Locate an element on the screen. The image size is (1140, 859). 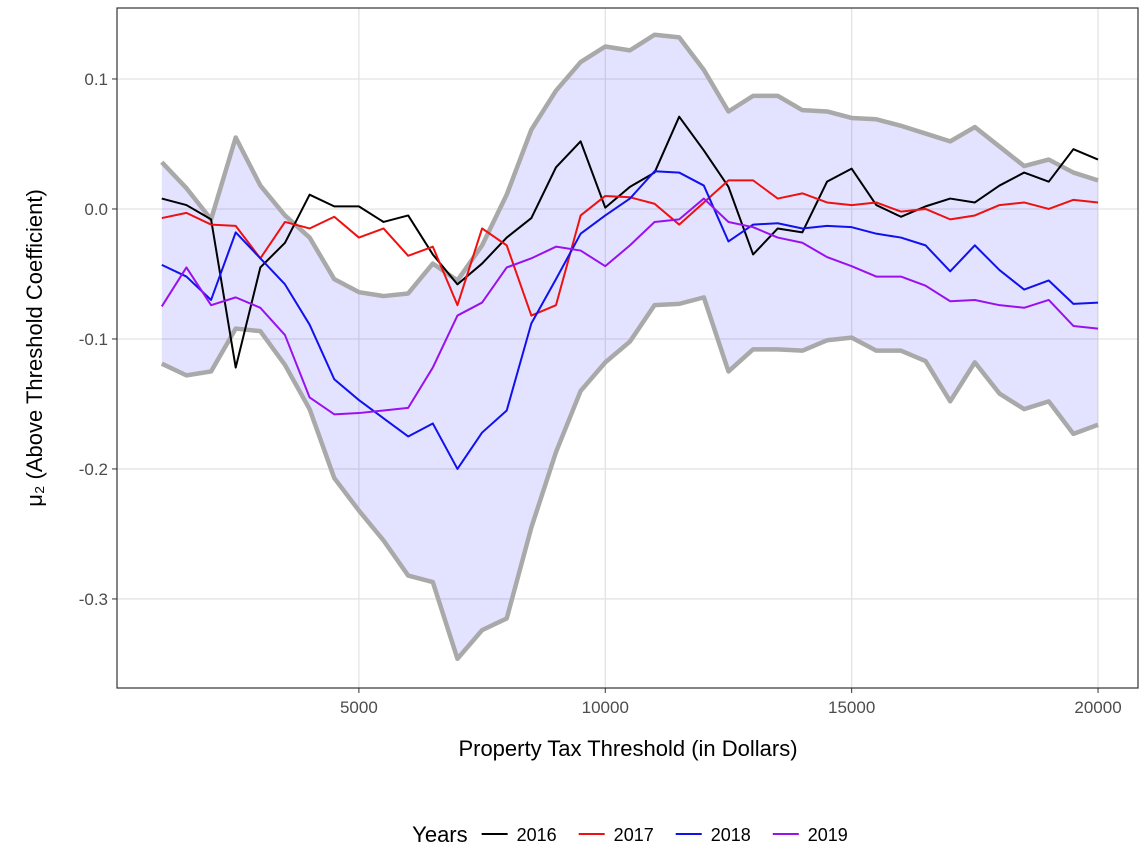
legend-label: 2017 is located at coordinates (634, 835).